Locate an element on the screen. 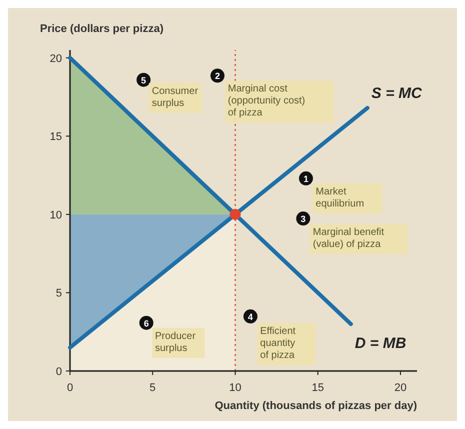 This screenshot has height=429, width=465. x-axis-title: Quantity (thousands of pizzas per day) is located at coordinates (316, 406).